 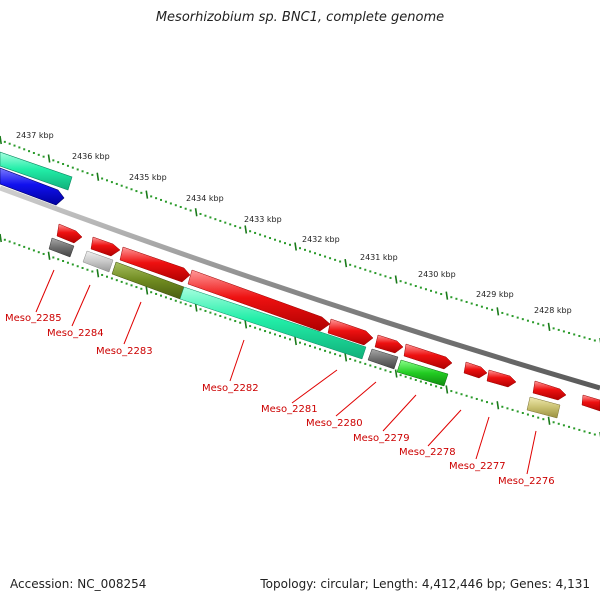 What do you see at coordinates (379, 257) in the screenshot?
I see `scale-label: 2431 kbp` at bounding box center [379, 257].